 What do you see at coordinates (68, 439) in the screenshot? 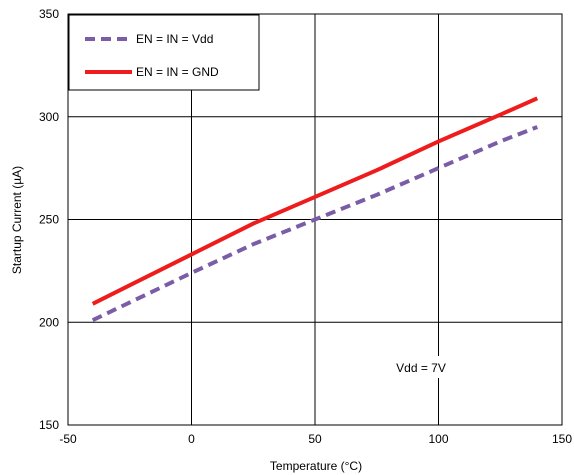
I see `x-tick-label: -50` at bounding box center [68, 439].